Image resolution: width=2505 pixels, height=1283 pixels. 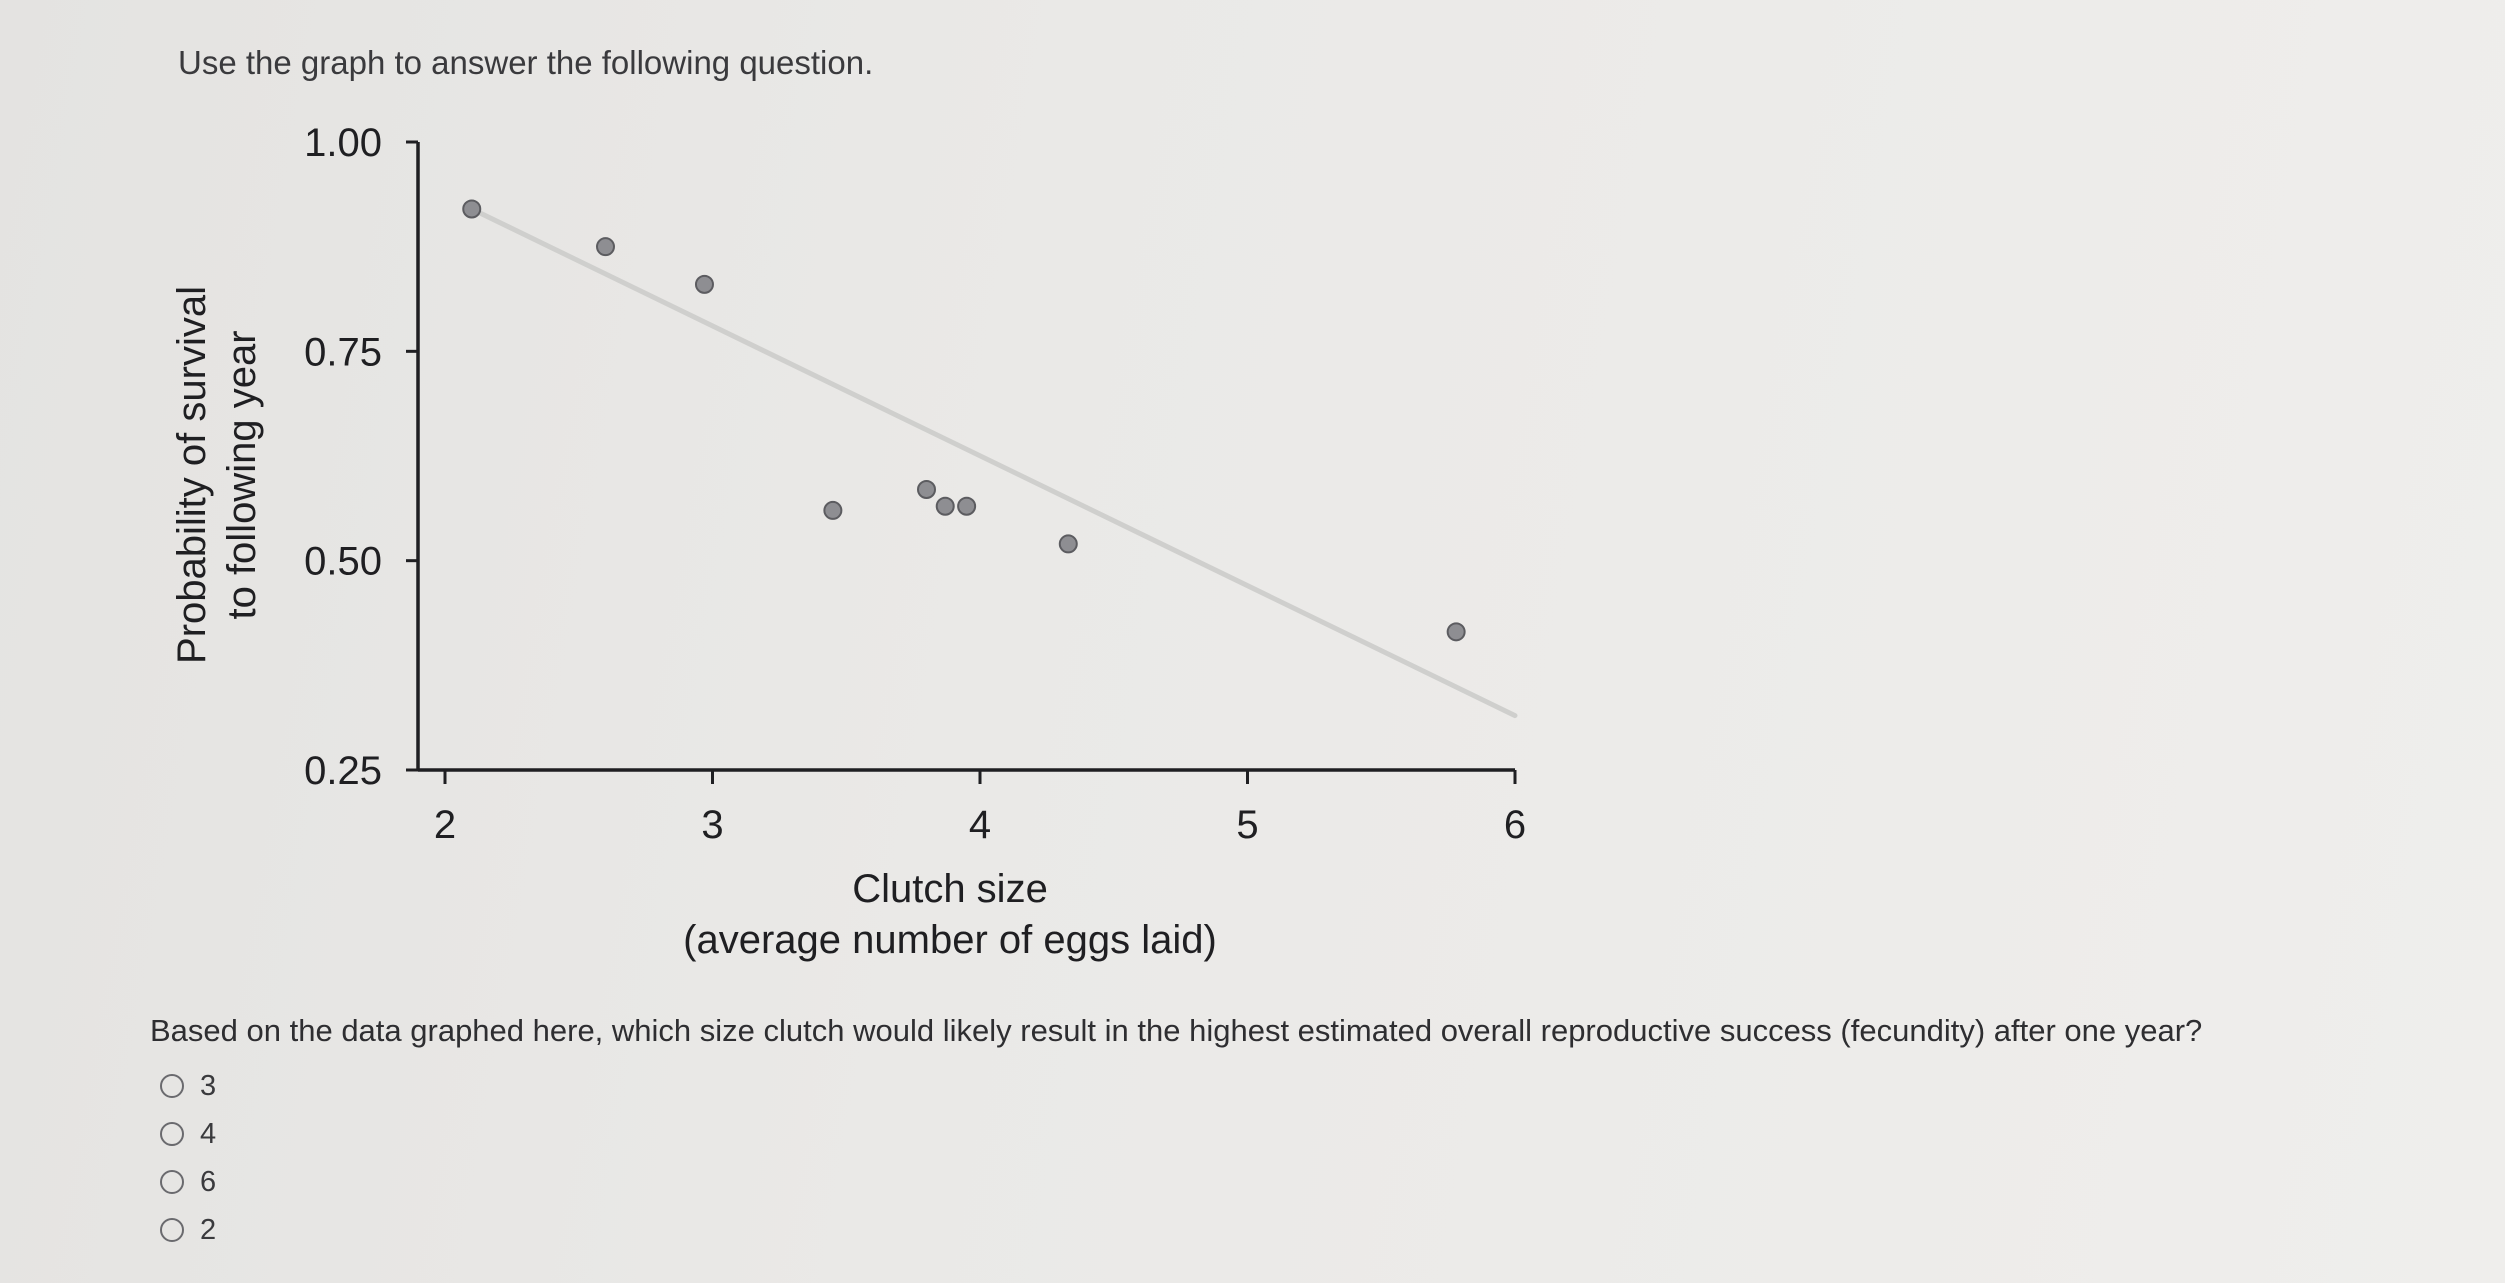 What do you see at coordinates (343, 771) in the screenshot?
I see `y-tick-label: 0.25` at bounding box center [343, 771].